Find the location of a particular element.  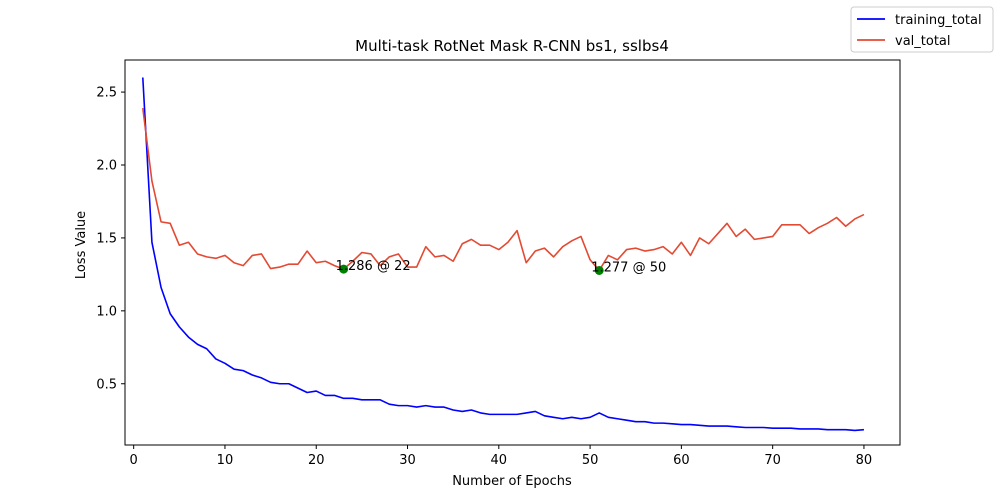

y-tick-label: 2.0 is located at coordinates (106, 166).